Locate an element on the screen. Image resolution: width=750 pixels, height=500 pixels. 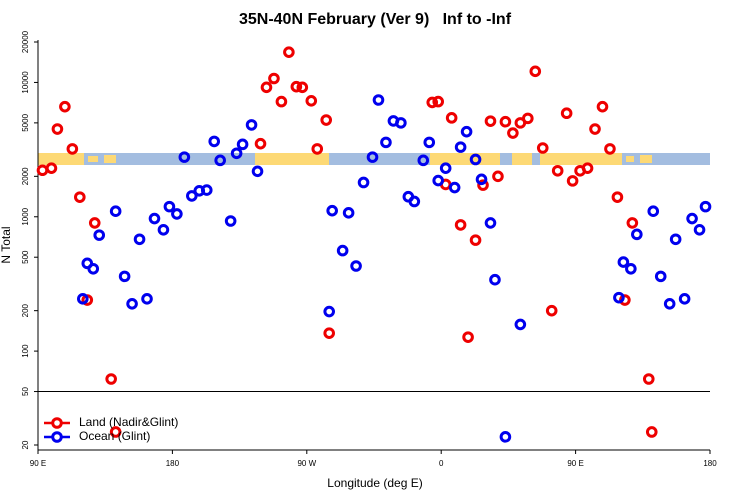
x-tick-label: 90 W is located at coordinates (306, 463).